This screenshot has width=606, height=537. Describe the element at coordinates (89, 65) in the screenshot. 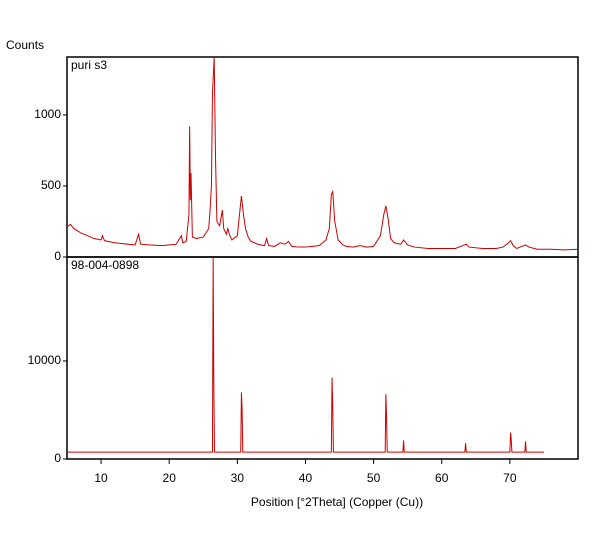

I see `legend-label: puri s3` at that location.